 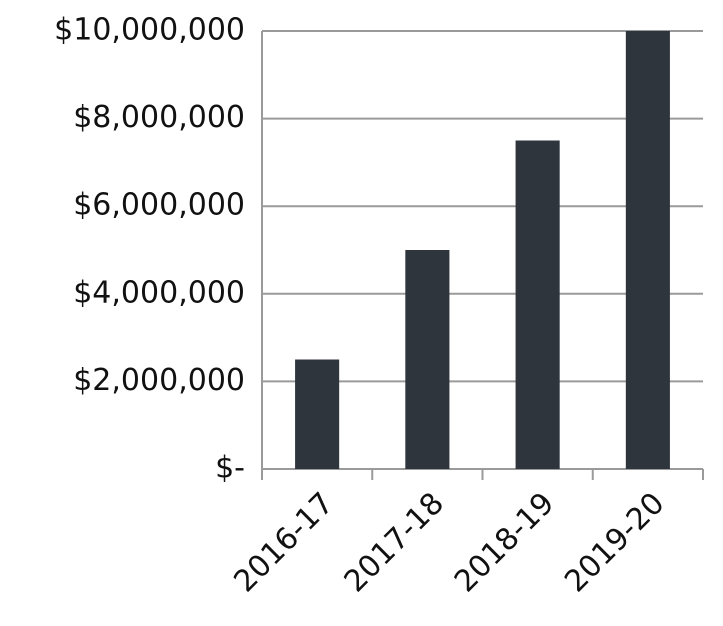 What do you see at coordinates (283, 542) in the screenshot?
I see `x-tick-label: 2016-17` at bounding box center [283, 542].